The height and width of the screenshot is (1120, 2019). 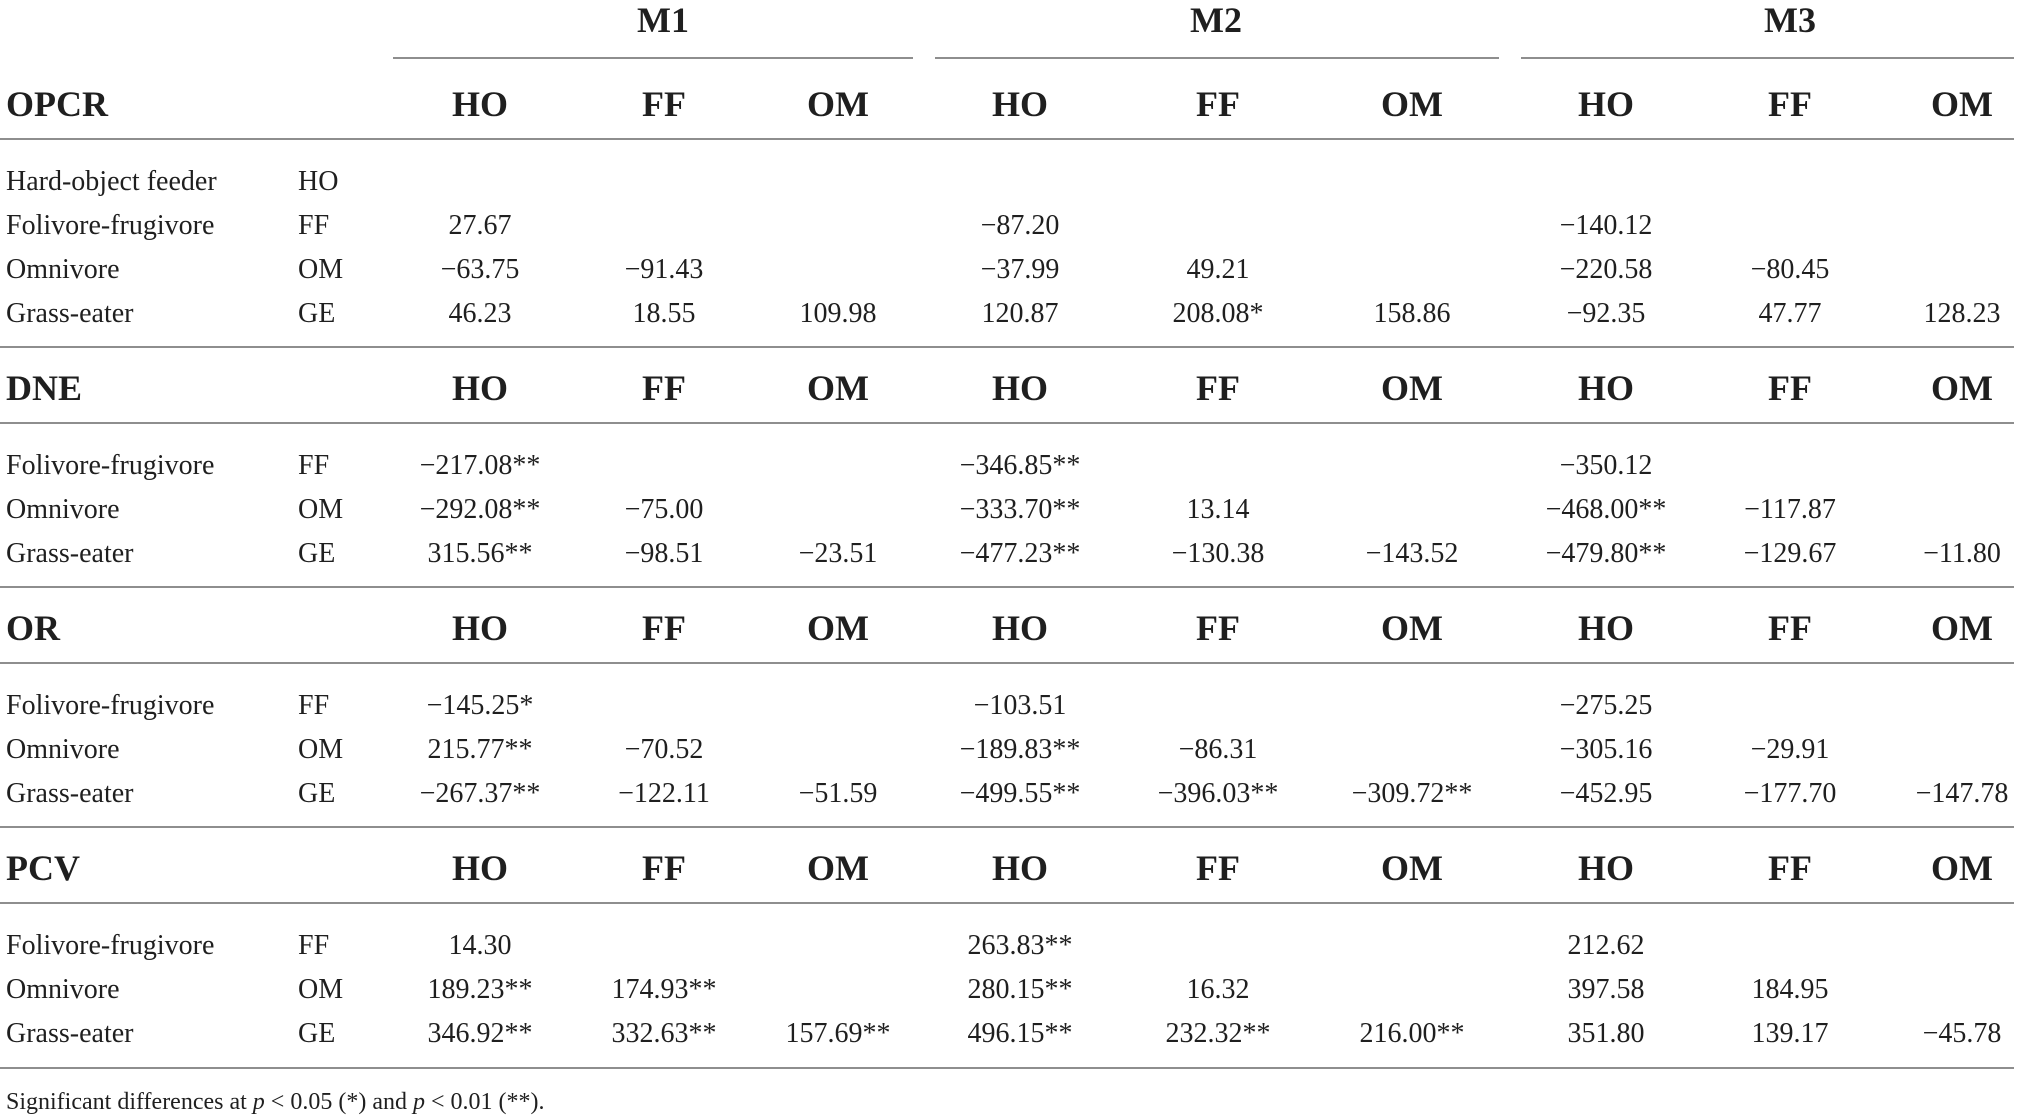 I want to click on table-cell: 120.87, so click(x=1020, y=313).